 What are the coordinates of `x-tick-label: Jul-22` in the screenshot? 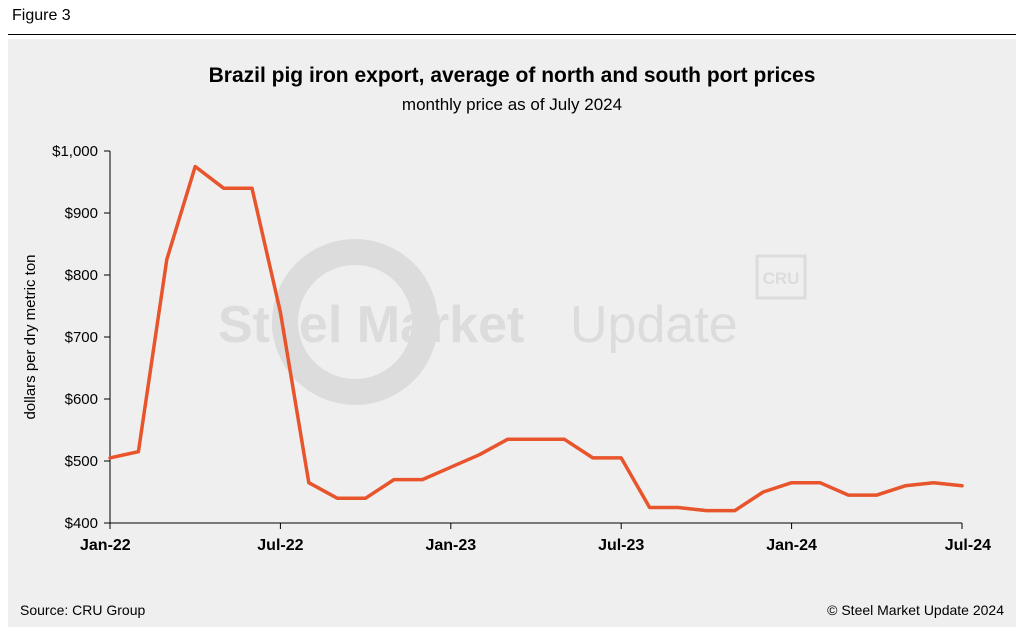 It's located at (280, 545).